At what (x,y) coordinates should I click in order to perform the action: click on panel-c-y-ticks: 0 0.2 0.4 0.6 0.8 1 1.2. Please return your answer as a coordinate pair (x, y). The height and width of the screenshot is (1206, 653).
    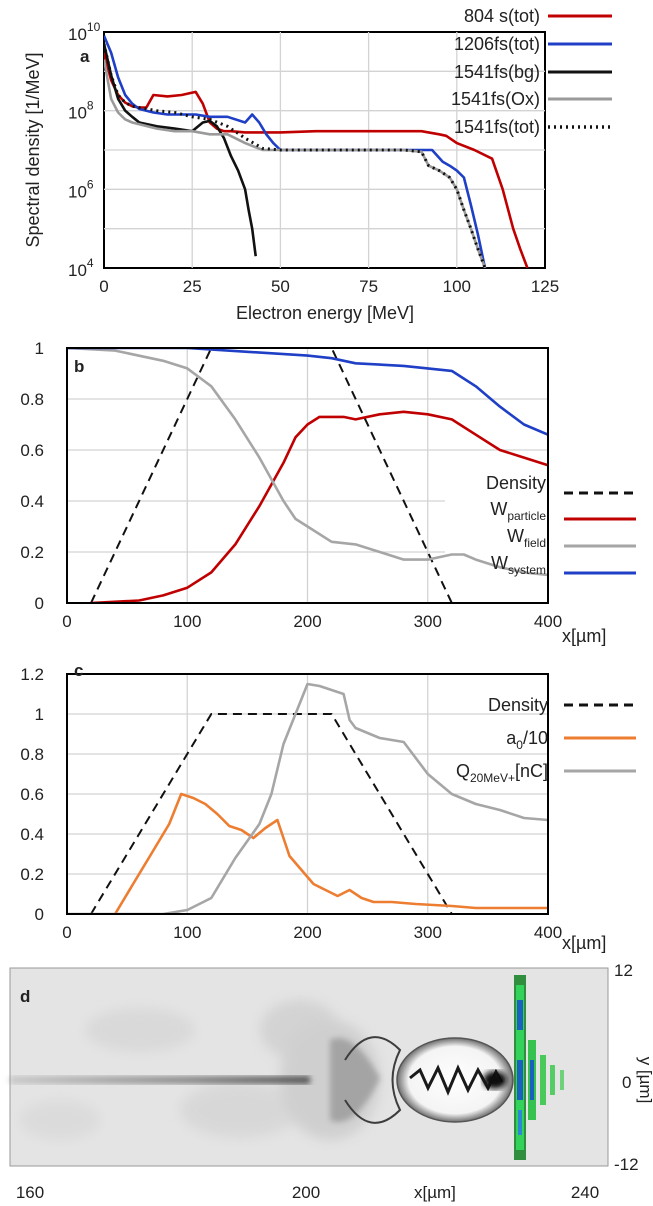
    Looking at the image, I should click on (32, 794).